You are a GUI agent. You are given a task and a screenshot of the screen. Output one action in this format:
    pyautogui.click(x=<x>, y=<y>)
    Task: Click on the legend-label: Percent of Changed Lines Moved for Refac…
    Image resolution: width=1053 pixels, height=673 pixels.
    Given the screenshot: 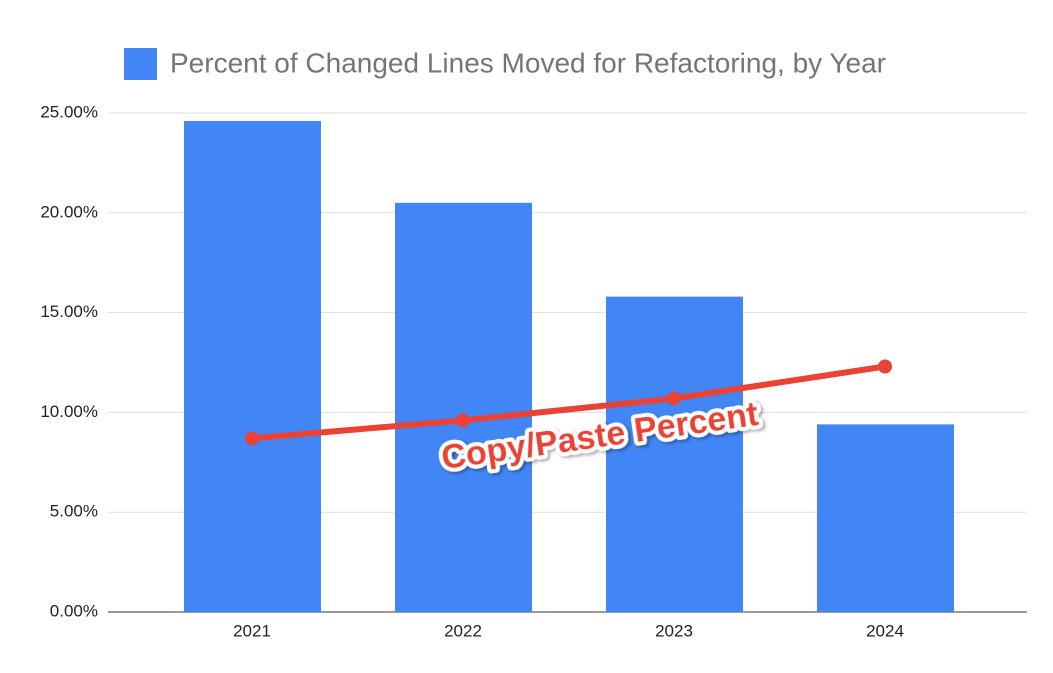 What is the action you would take?
    pyautogui.click(x=528, y=62)
    